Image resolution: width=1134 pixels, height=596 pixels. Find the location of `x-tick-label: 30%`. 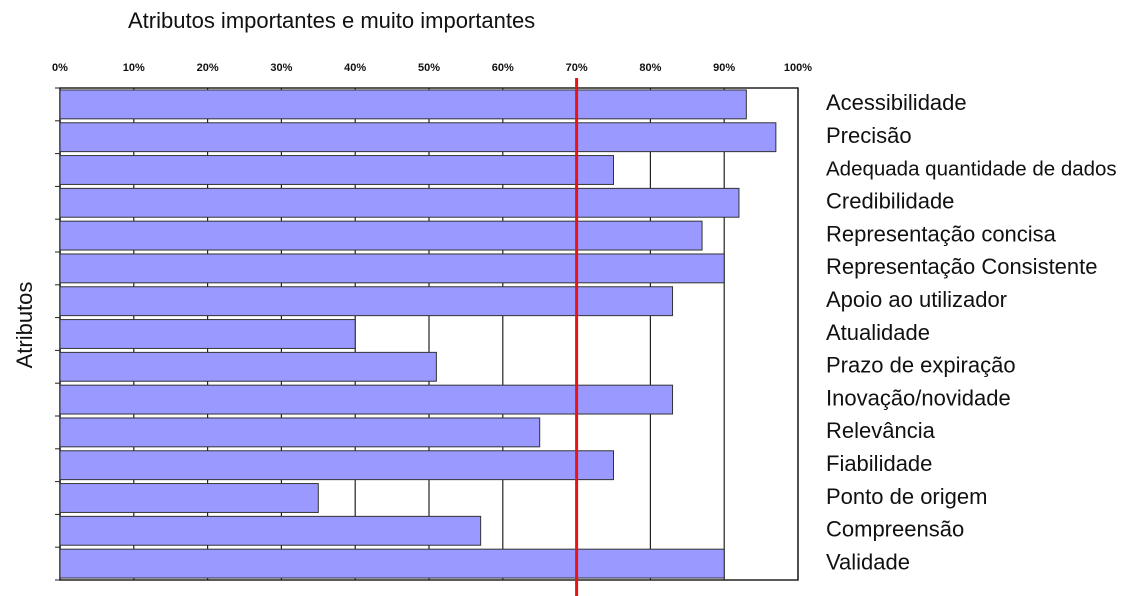

x-tick-label: 30% is located at coordinates (281, 68).